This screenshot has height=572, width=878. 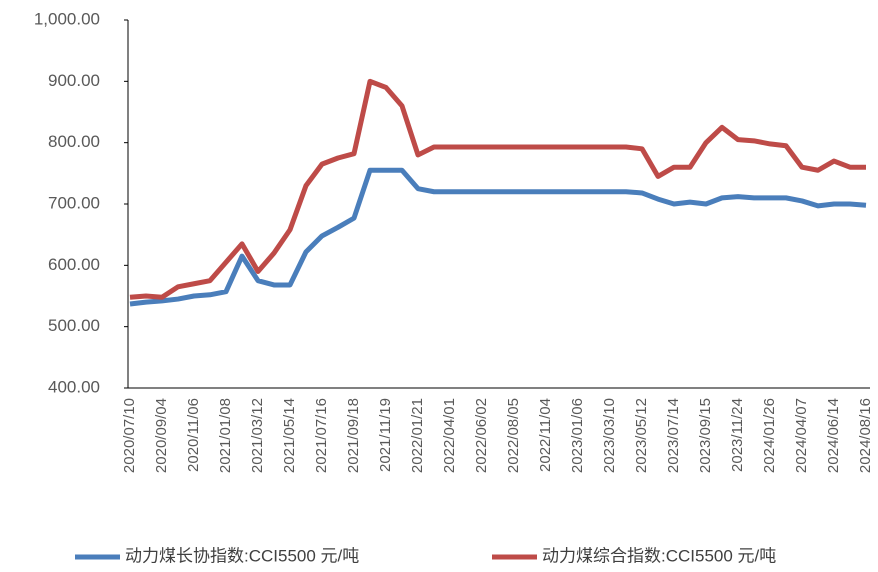 I want to click on x-tick-label: 2021/11/19, so click(x=385, y=435).